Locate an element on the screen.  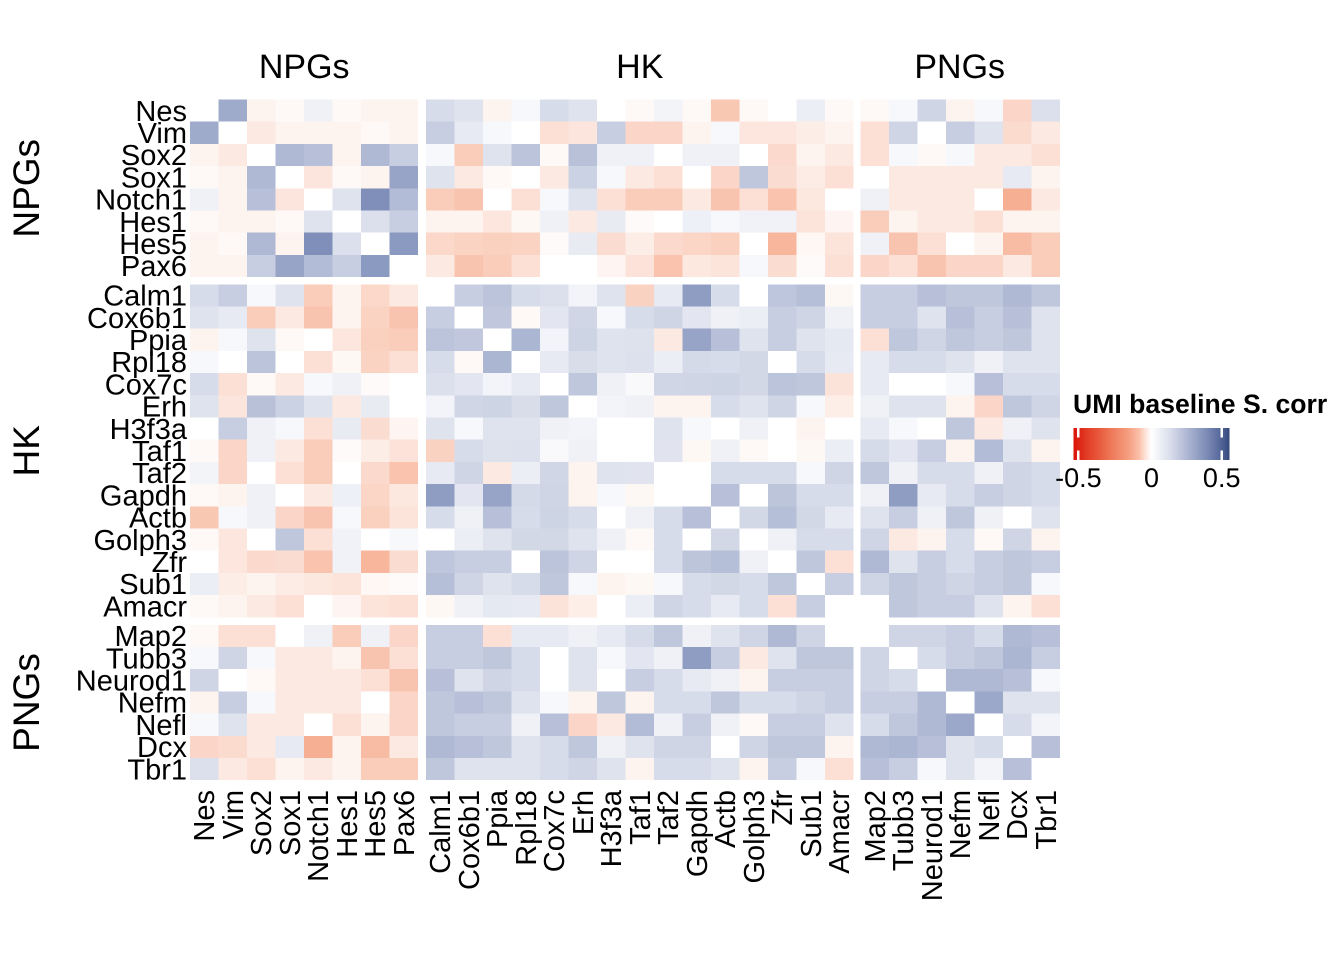
svg-text: 0 is located at coordinates (1151, 478).